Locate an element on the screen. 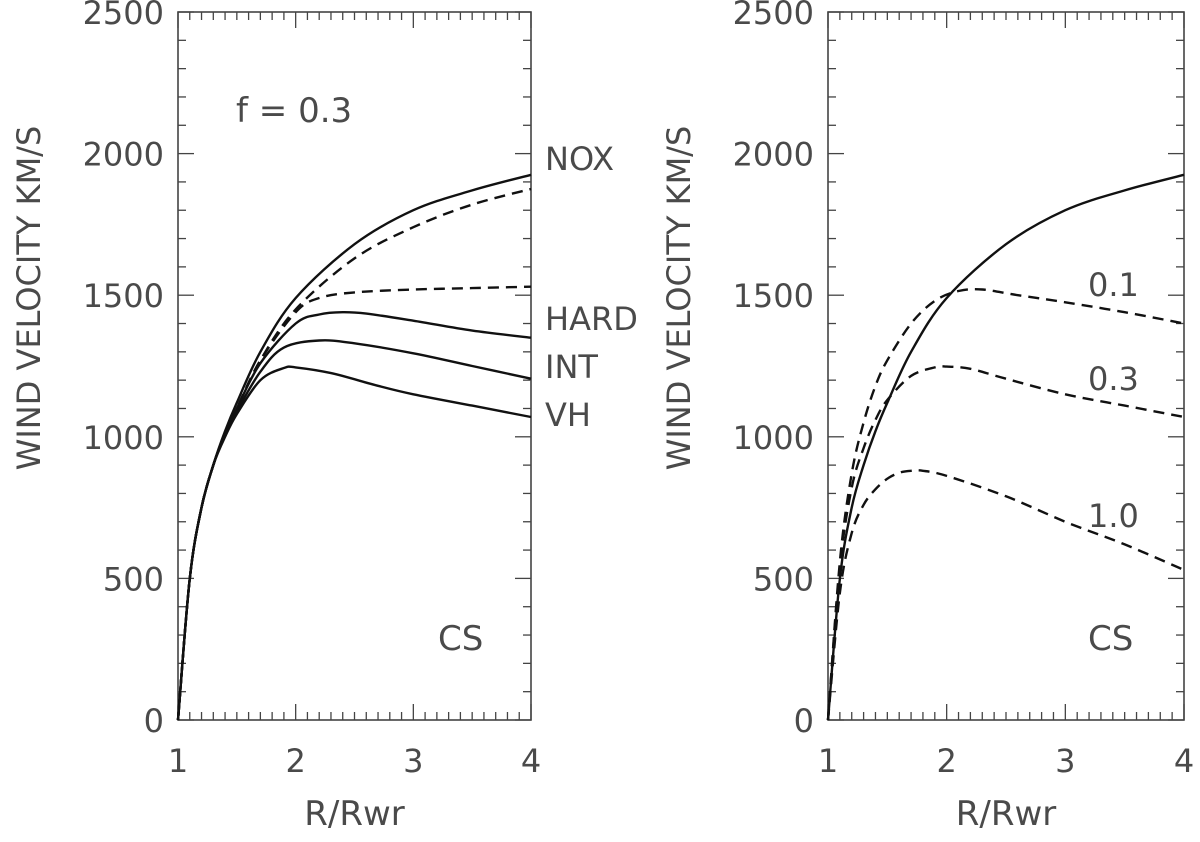 This screenshot has width=1200, height=842. series-label: 1.0 is located at coordinates (1113, 516).